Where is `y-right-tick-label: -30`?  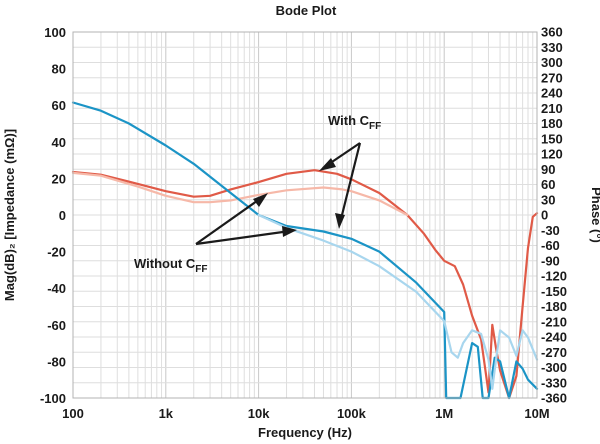
y-right-tick-label: -30 is located at coordinates (550, 230).